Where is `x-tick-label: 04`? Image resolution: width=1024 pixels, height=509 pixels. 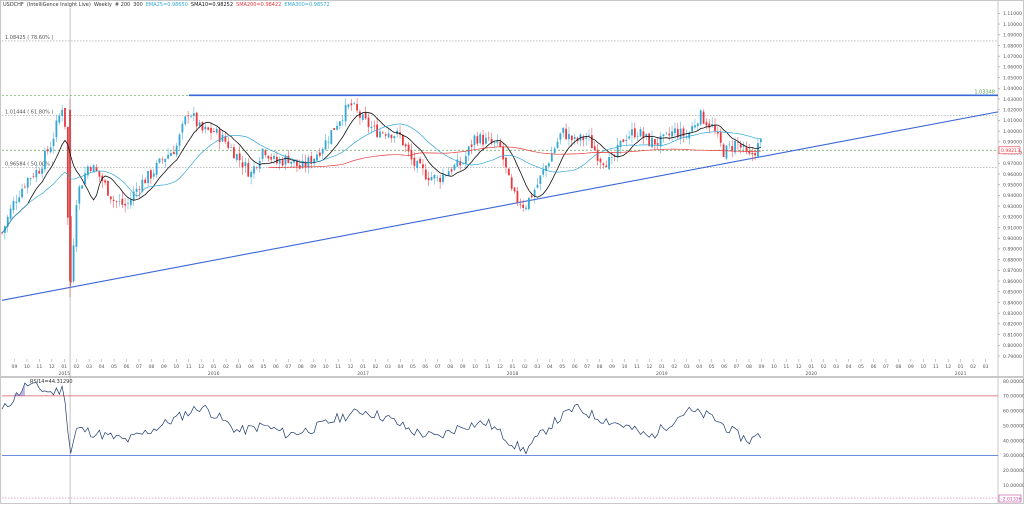 x-tick-label: 04 is located at coordinates (699, 367).